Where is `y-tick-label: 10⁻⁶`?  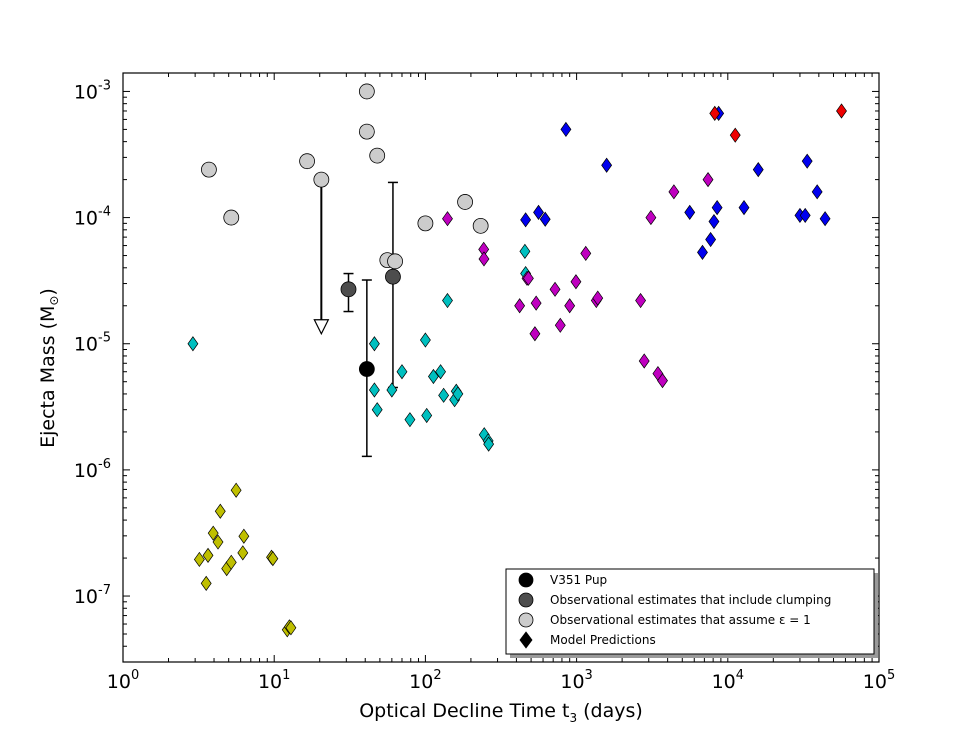 y-tick-label: 10⁻⁶ is located at coordinates (92, 469).